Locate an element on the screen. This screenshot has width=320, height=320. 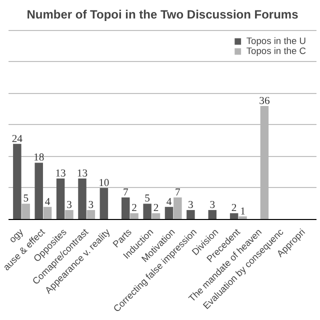
legend-label: Topos in the U is located at coordinates (276, 41).